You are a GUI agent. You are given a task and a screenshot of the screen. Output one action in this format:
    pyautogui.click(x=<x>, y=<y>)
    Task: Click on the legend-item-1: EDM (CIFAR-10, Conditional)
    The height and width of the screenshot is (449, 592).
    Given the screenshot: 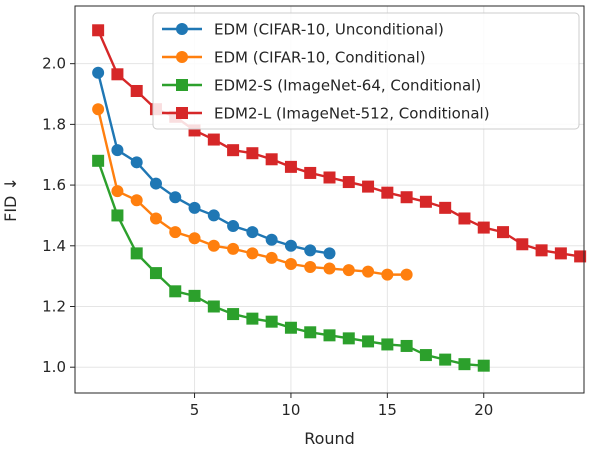 What is the action you would take?
    pyautogui.click(x=294, y=58)
    